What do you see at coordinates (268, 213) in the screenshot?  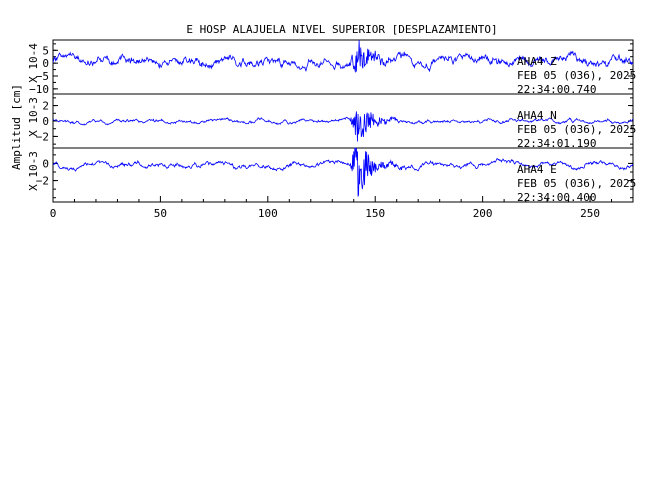 I see `x-tick-label: 100` at bounding box center [268, 213].